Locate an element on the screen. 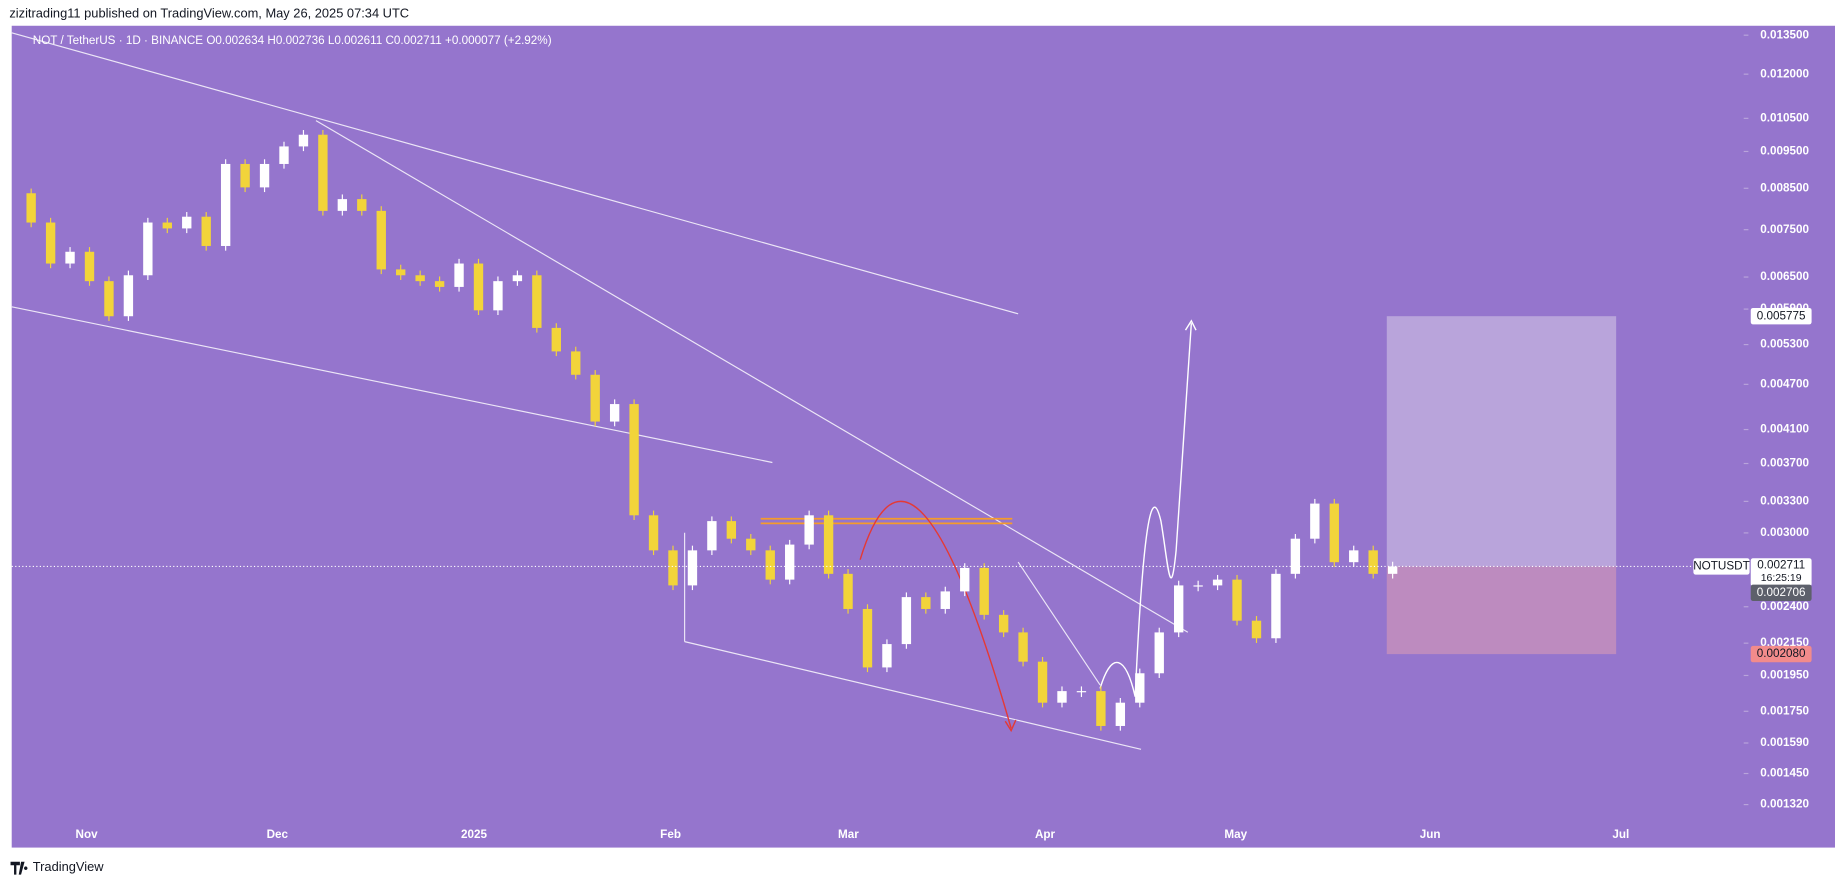 This screenshot has width=1835, height=884. y-tick-label: 0.007500 is located at coordinates (1784, 229).